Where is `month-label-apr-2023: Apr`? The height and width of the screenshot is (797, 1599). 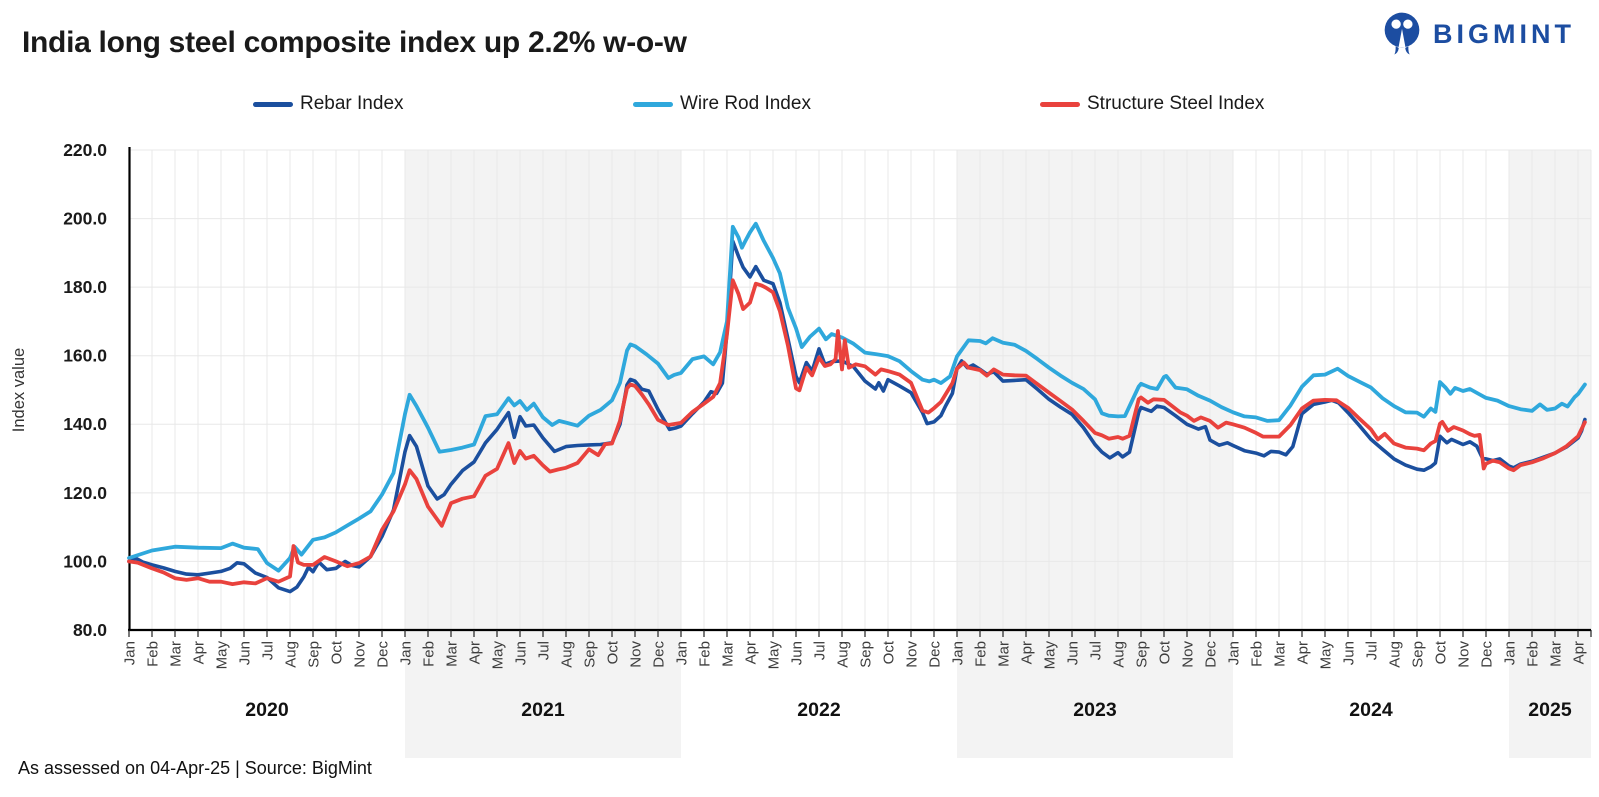 month-label-apr-2023: Apr is located at coordinates (1027, 652).